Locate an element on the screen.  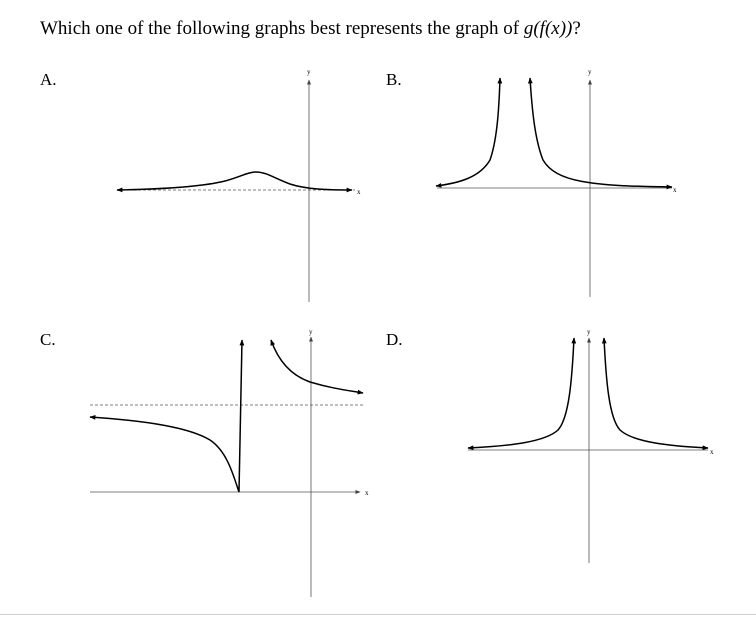
option-c-label: C. is located at coordinates (48, 339).